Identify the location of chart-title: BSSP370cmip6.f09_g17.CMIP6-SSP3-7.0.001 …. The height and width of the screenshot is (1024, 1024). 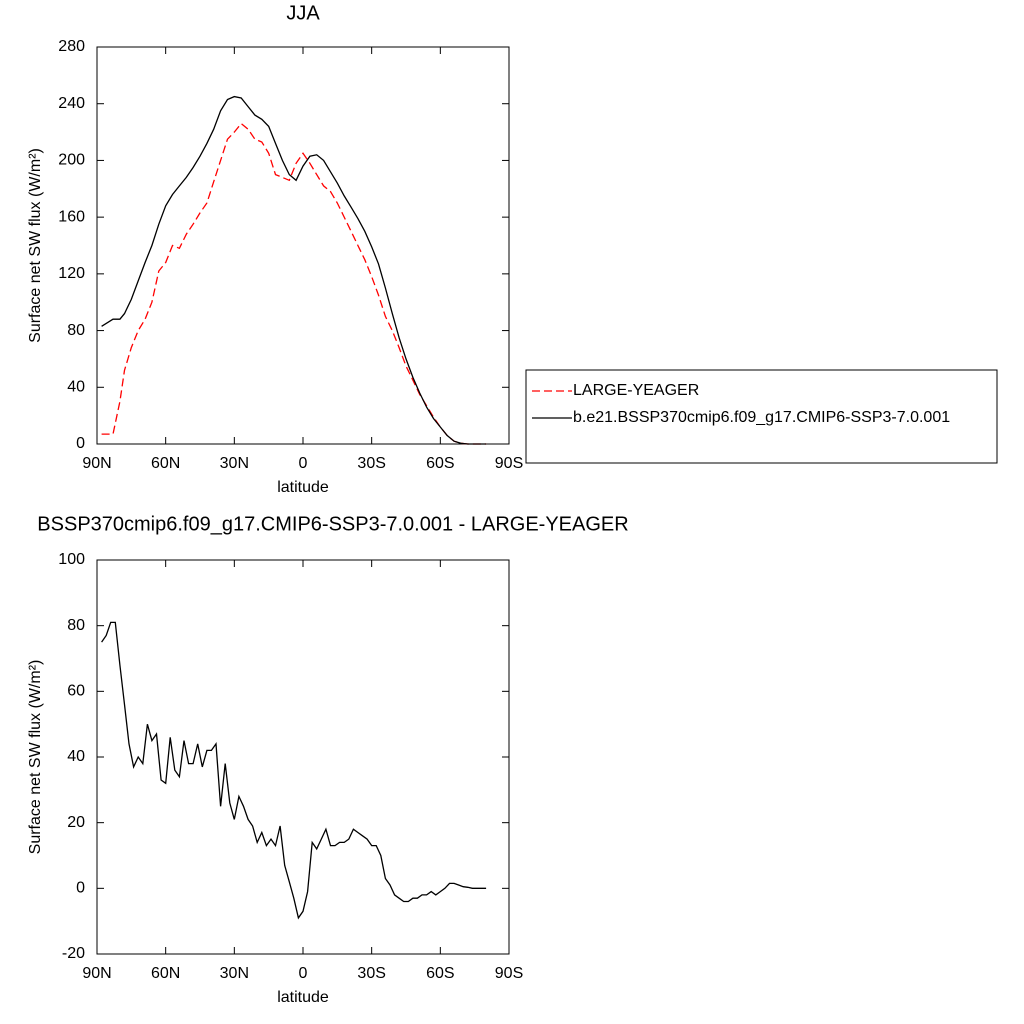
(332, 524).